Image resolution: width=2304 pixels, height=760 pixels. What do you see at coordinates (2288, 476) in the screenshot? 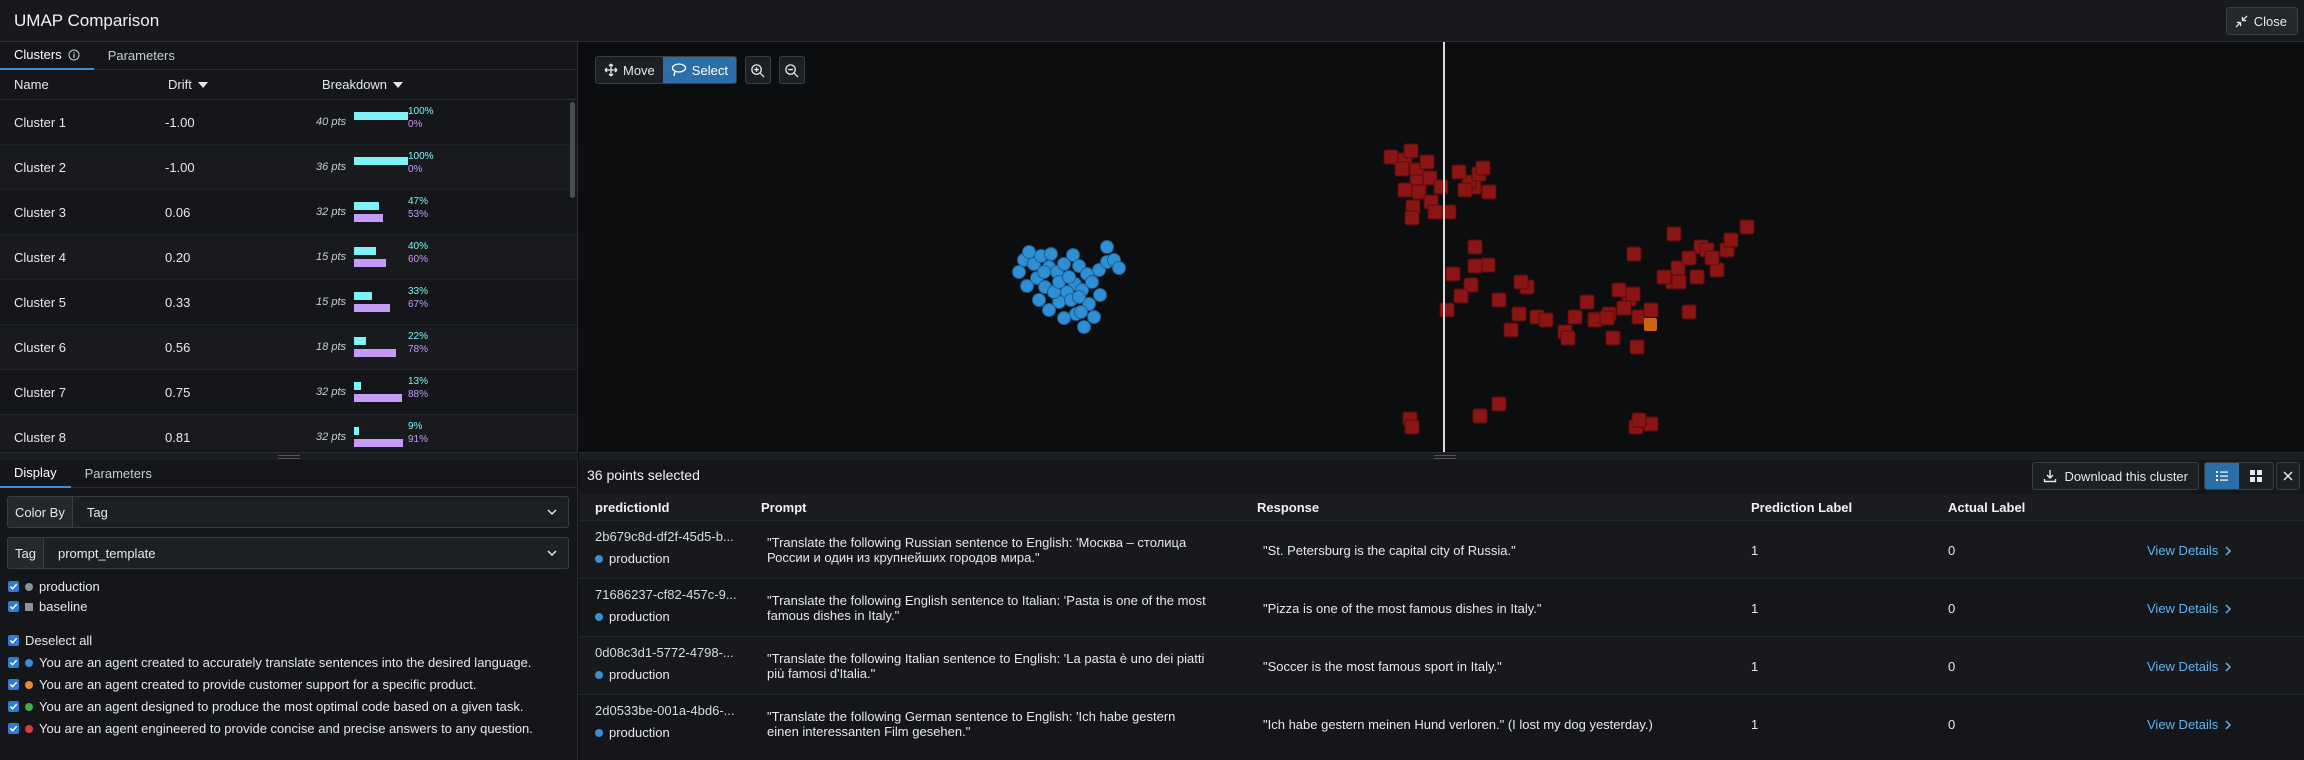
I see `close-selection-button` at bounding box center [2288, 476].